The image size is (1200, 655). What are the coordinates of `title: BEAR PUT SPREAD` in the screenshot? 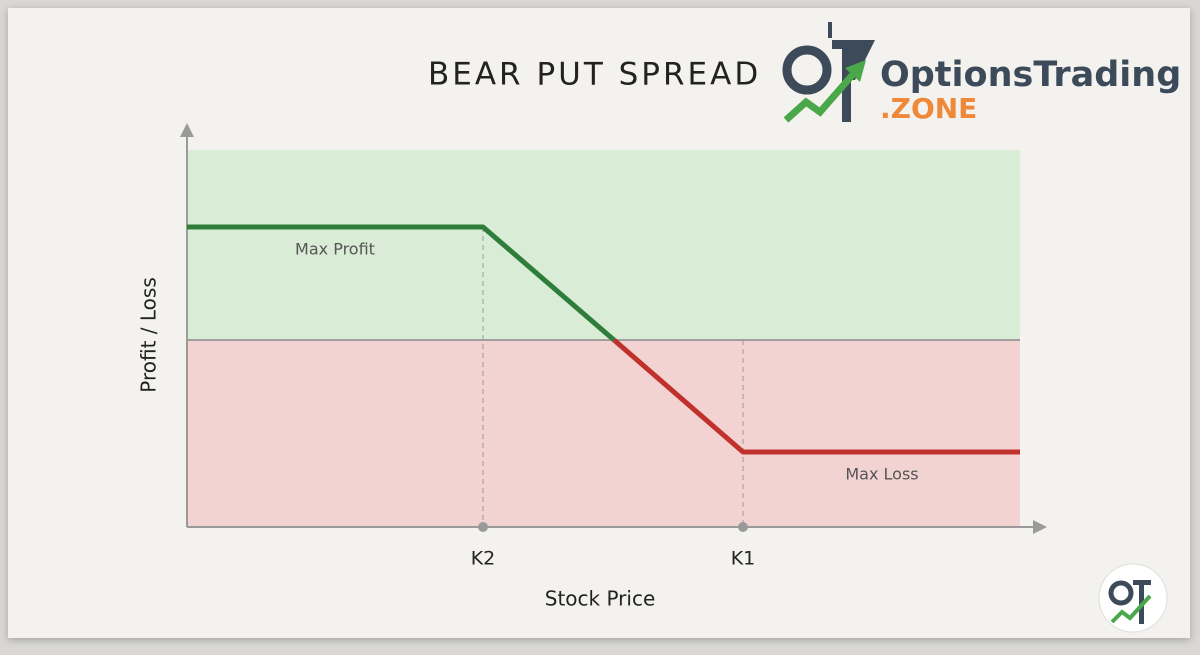 It's located at (594, 75).